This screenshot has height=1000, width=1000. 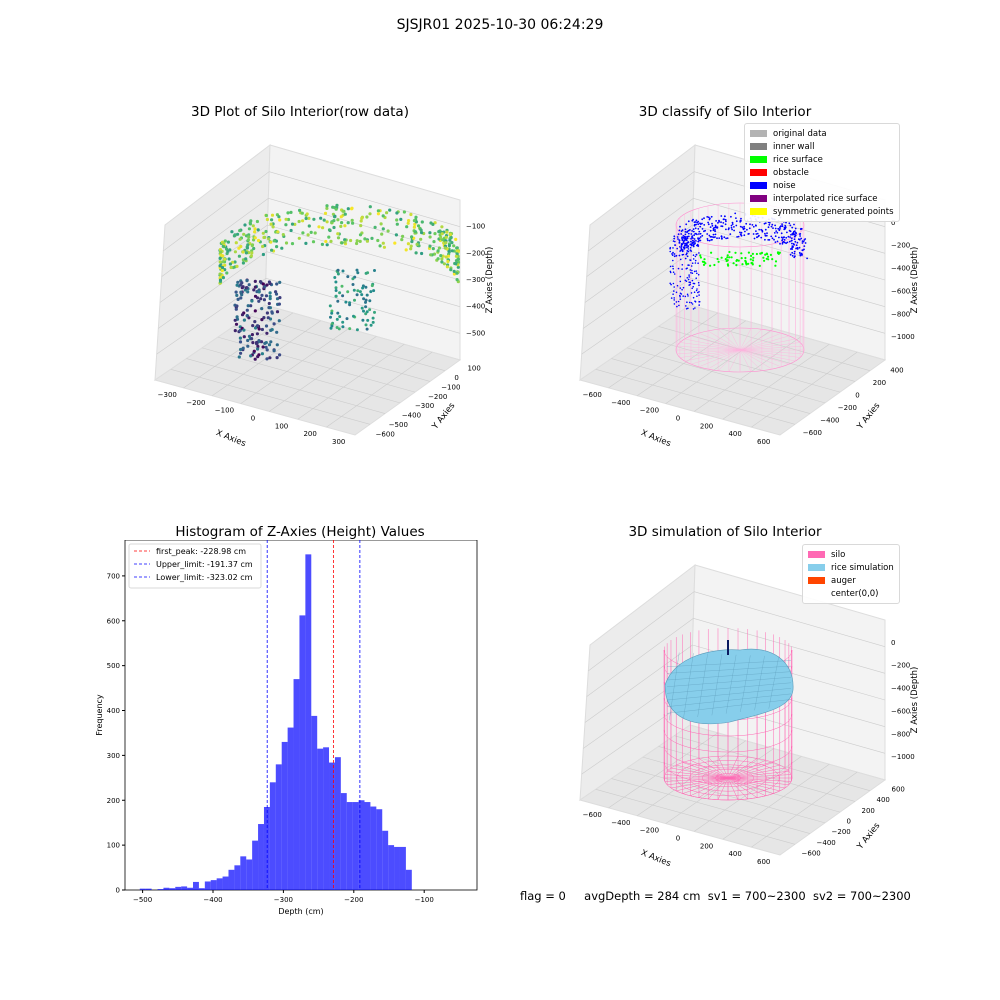 What do you see at coordinates (411, 416) in the screenshot?
I see `y-tick-label: −400` at bounding box center [411, 416].